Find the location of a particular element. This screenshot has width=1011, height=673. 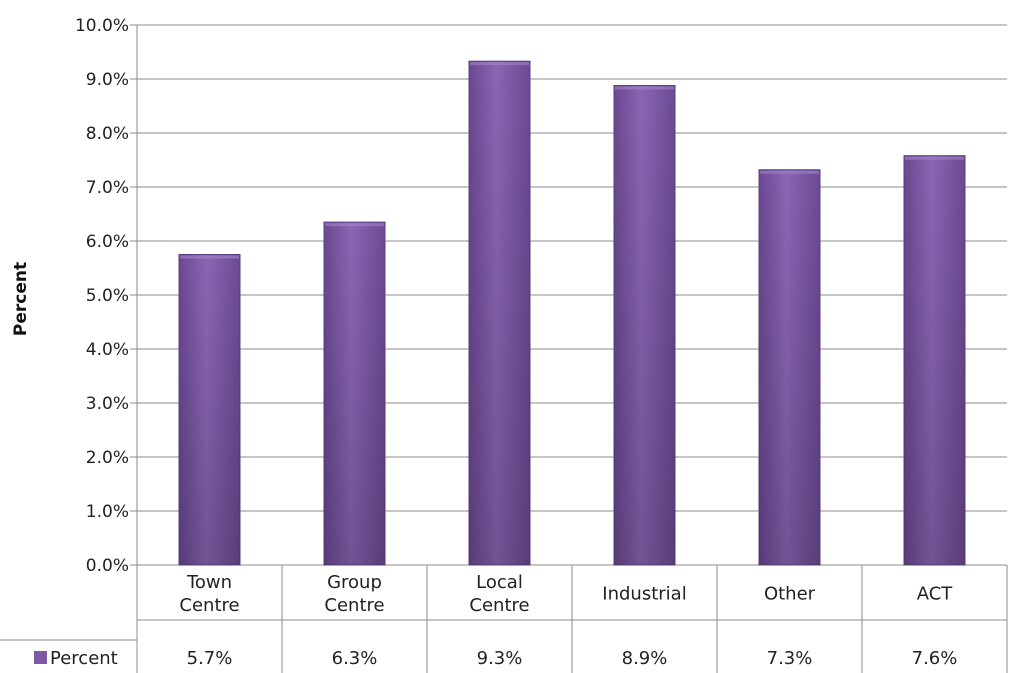

category-label: ACT is located at coordinates (935, 594).